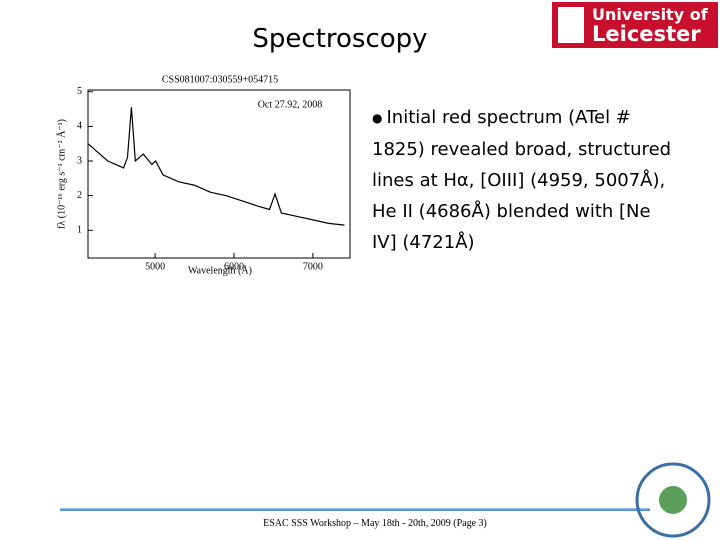 This screenshot has height=540, width=720. I want to click on emblem-core, so click(673, 500).